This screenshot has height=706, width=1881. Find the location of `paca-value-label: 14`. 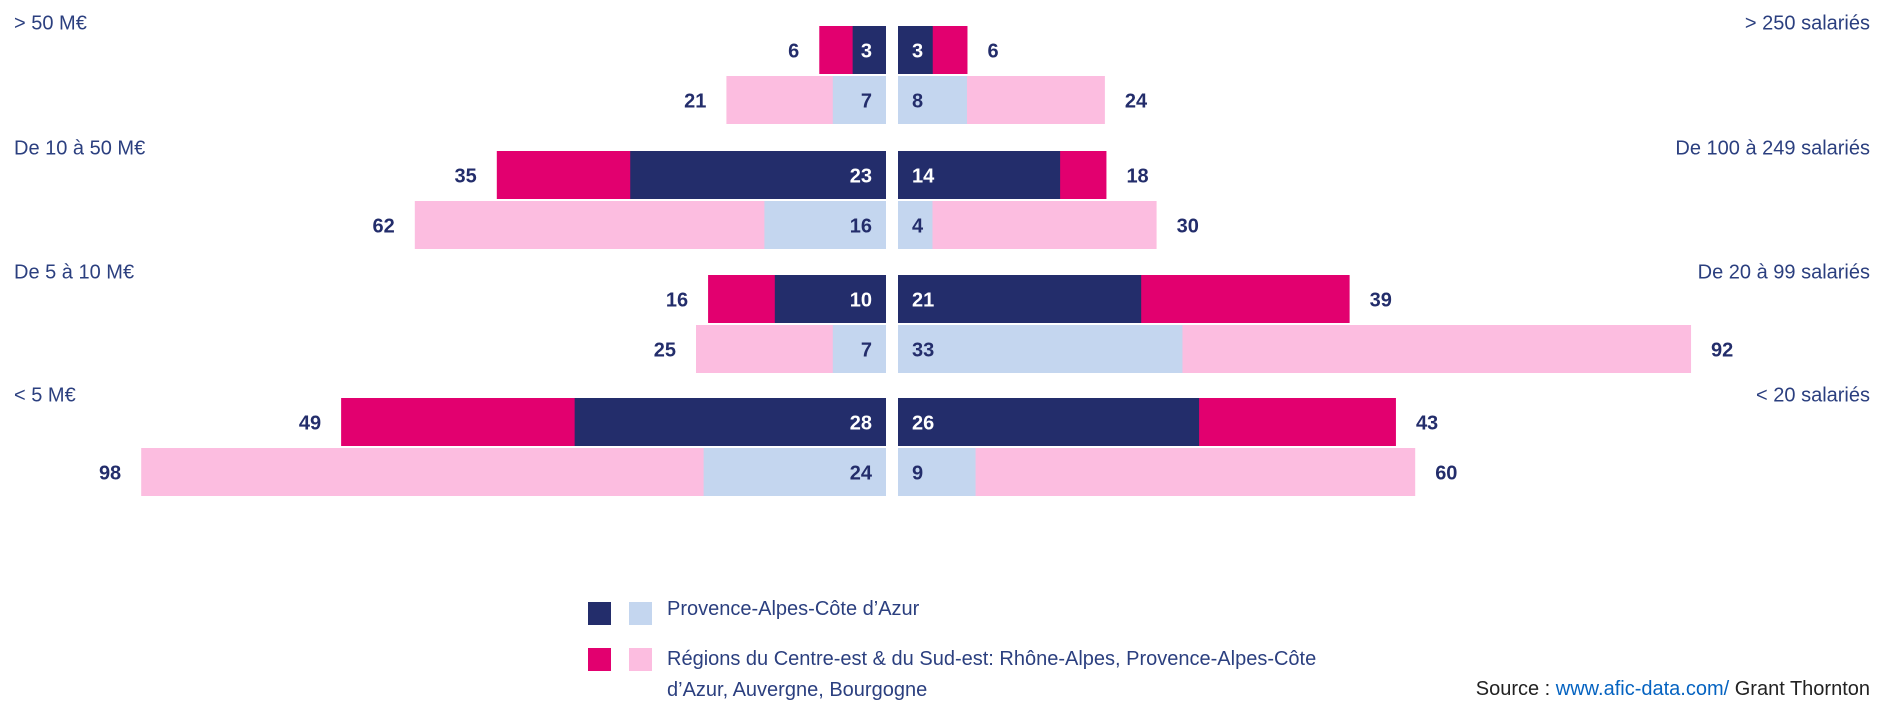

paca-value-label: 14 is located at coordinates (923, 176).